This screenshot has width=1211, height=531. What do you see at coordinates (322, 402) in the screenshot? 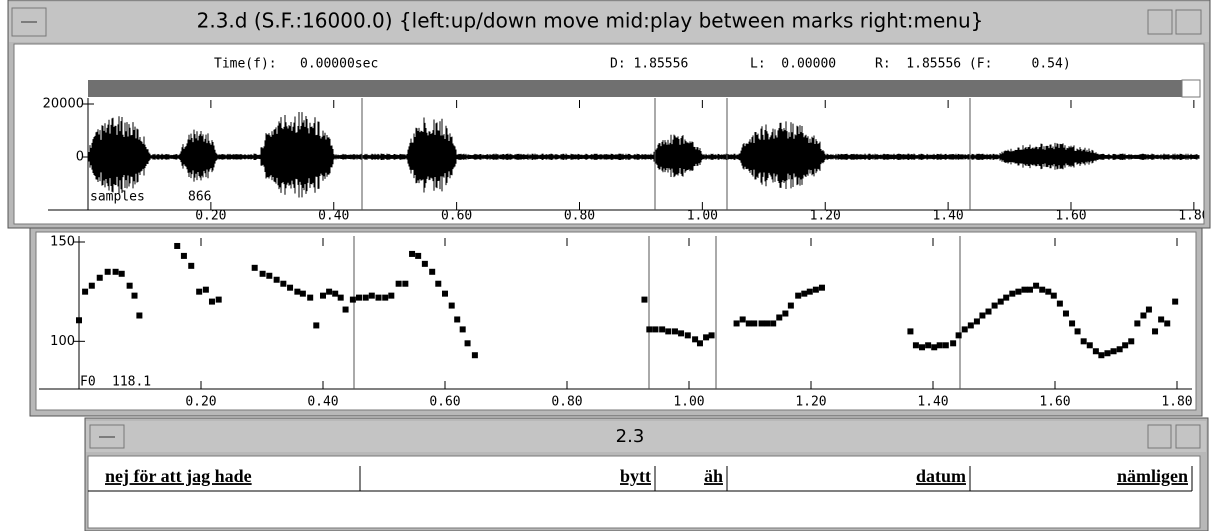
I see `x-tick-label: 0.40` at bounding box center [322, 402].